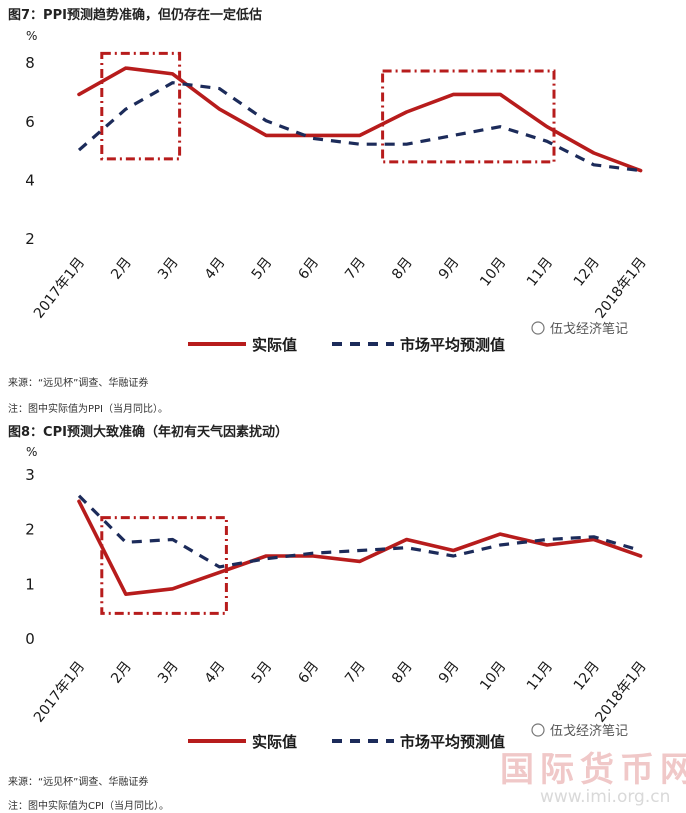  I want to click on chart1-title: 图7：PPI预测趋势准确，但仍存在一定低估, so click(135, 15).